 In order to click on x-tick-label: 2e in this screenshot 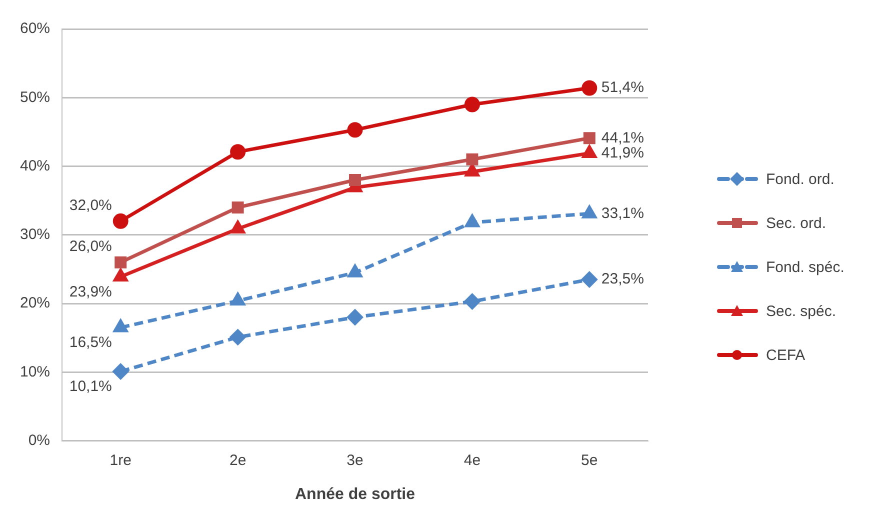, I will do `click(237, 460)`.